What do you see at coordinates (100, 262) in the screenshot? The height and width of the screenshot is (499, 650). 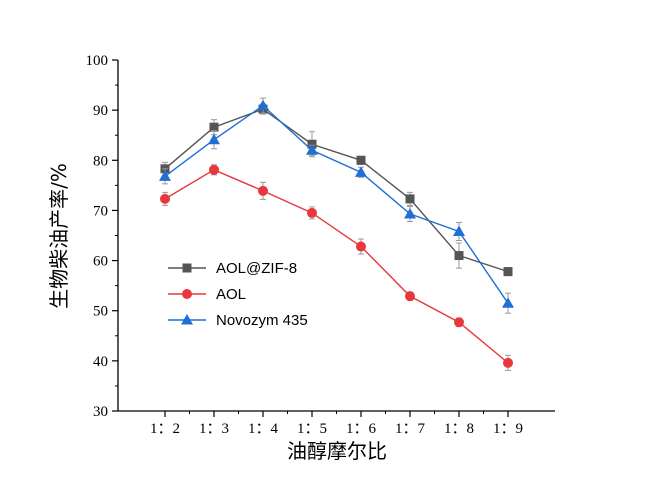 I see `y-tick-label: 60` at bounding box center [100, 262].